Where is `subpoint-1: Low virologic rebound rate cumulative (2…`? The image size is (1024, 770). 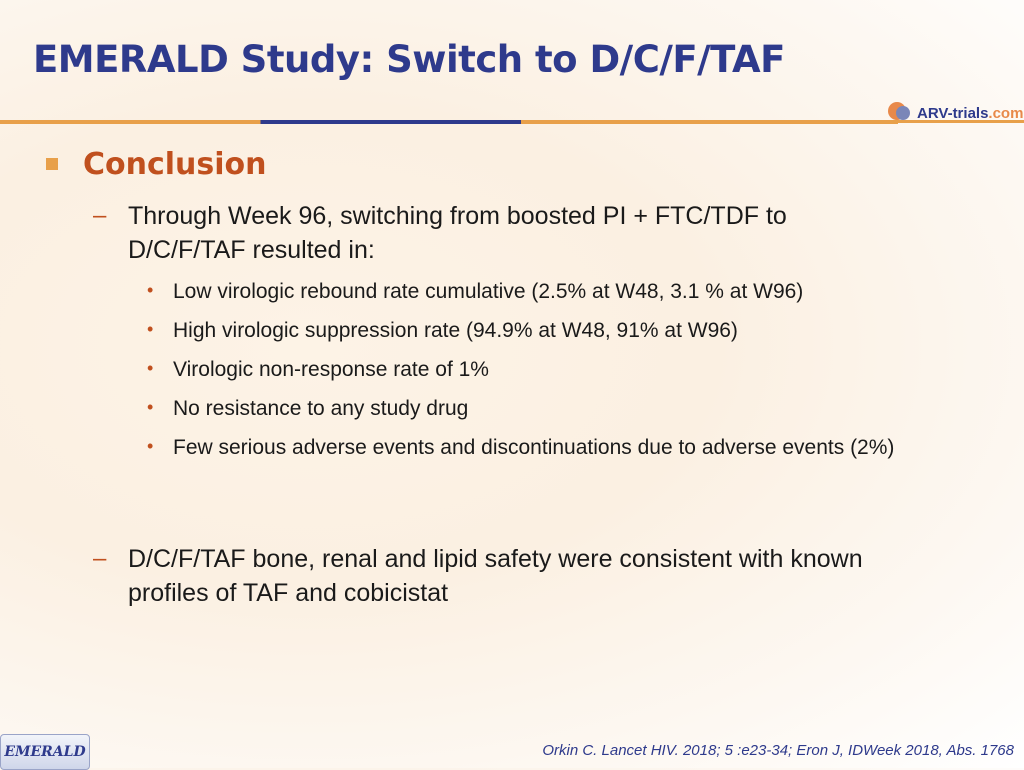
subpoint-1: Low virologic rebound rate cumulative (2… is located at coordinates (488, 291).